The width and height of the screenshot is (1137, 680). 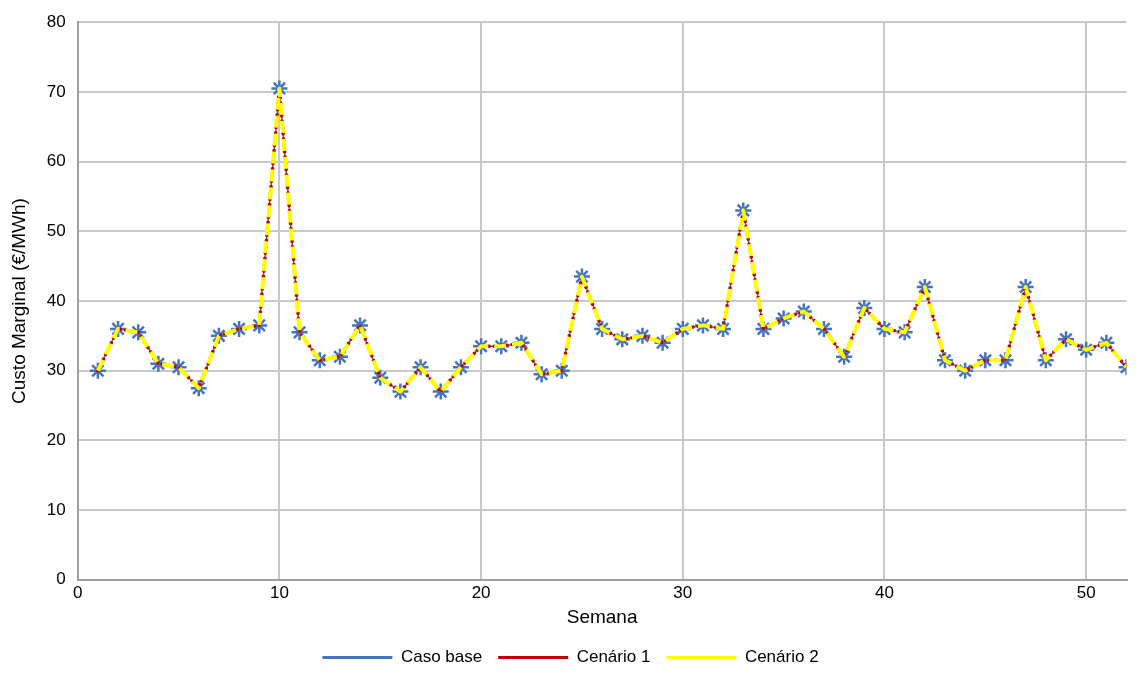 I want to click on x-tick-label: 30, so click(x=683, y=592).